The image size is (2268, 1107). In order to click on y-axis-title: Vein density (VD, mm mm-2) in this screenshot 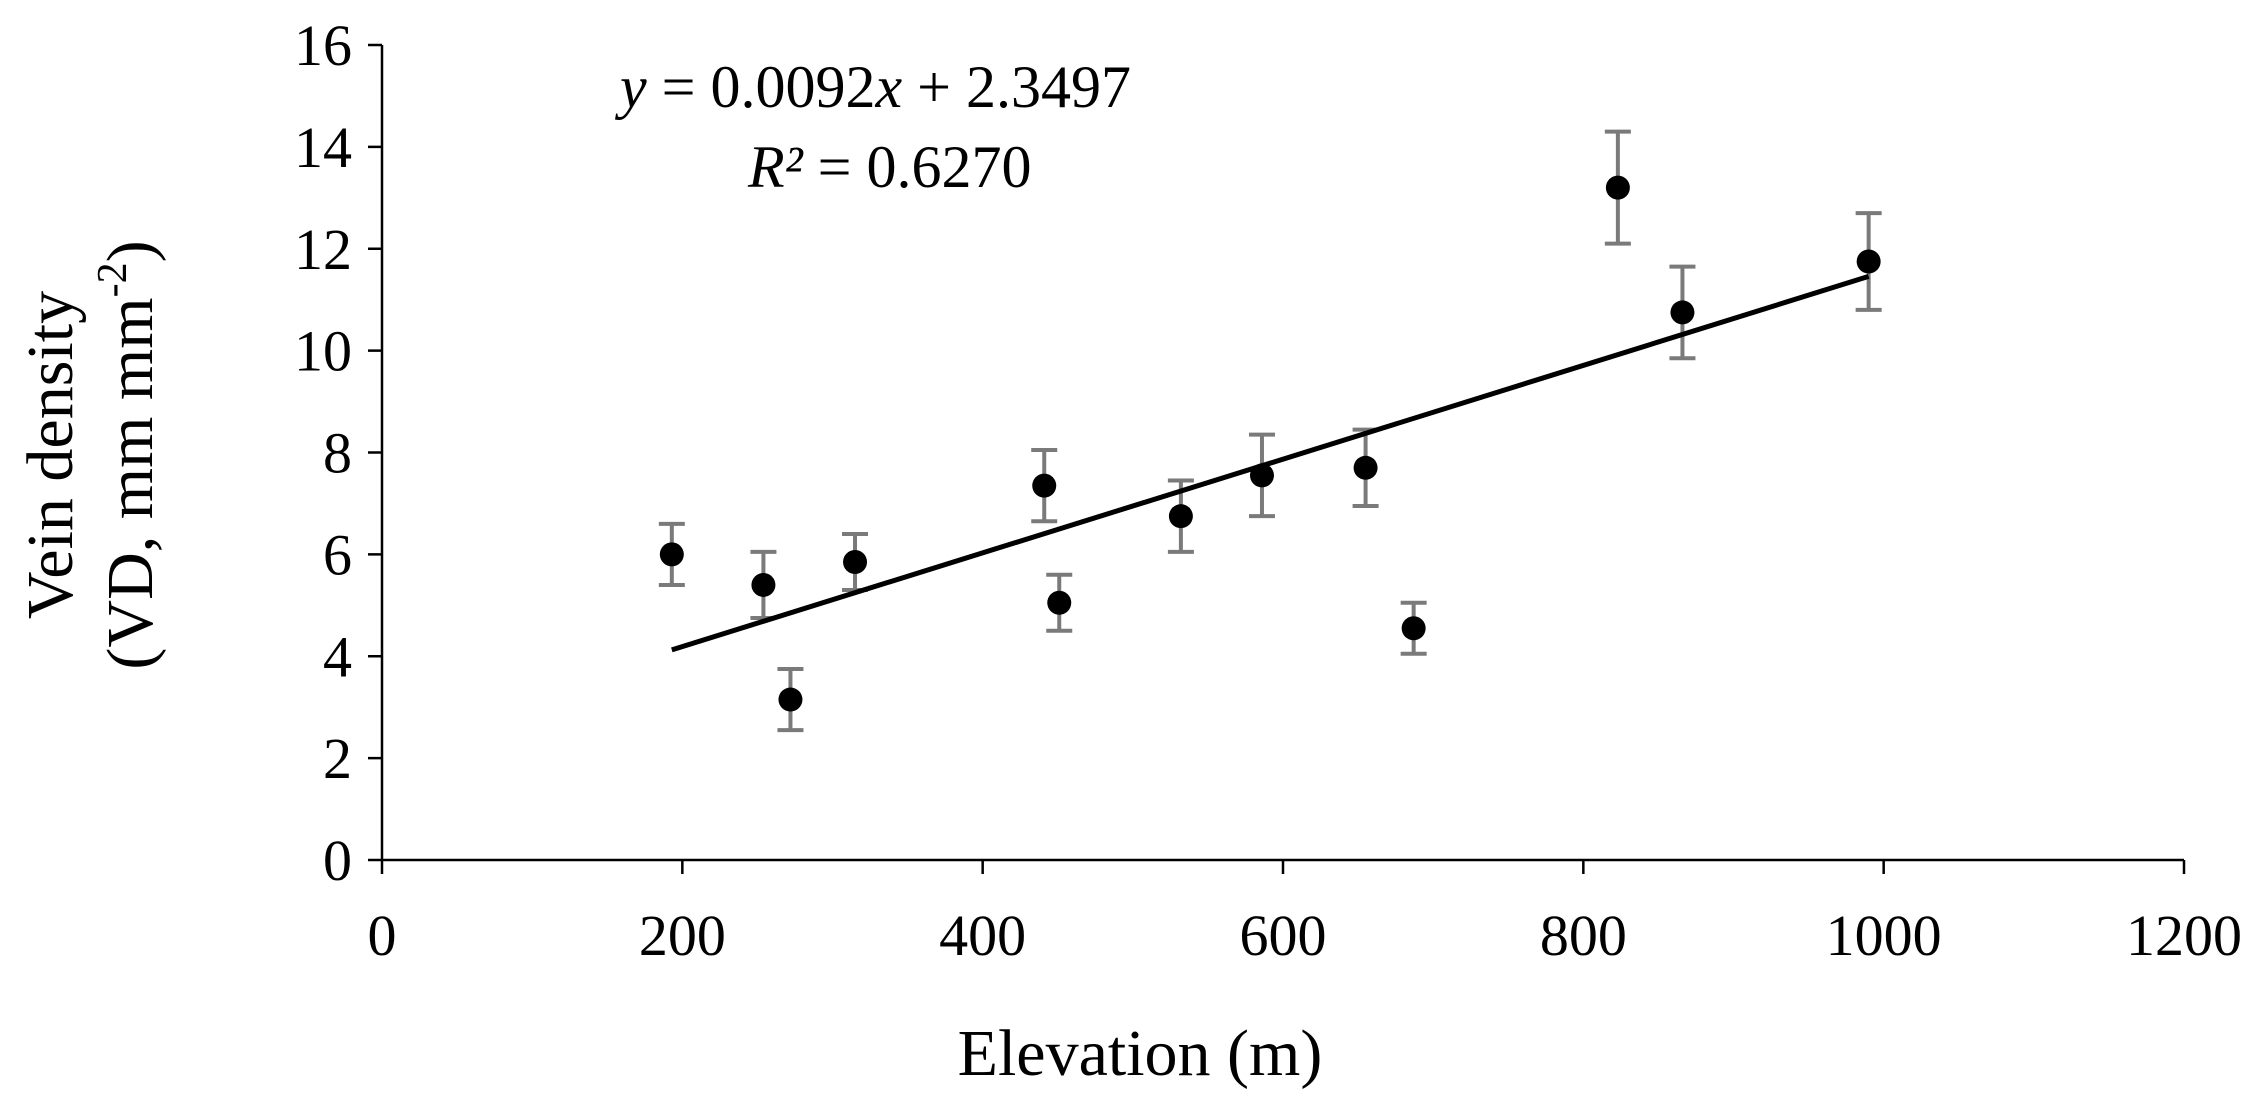, I will do `click(90, 454)`.